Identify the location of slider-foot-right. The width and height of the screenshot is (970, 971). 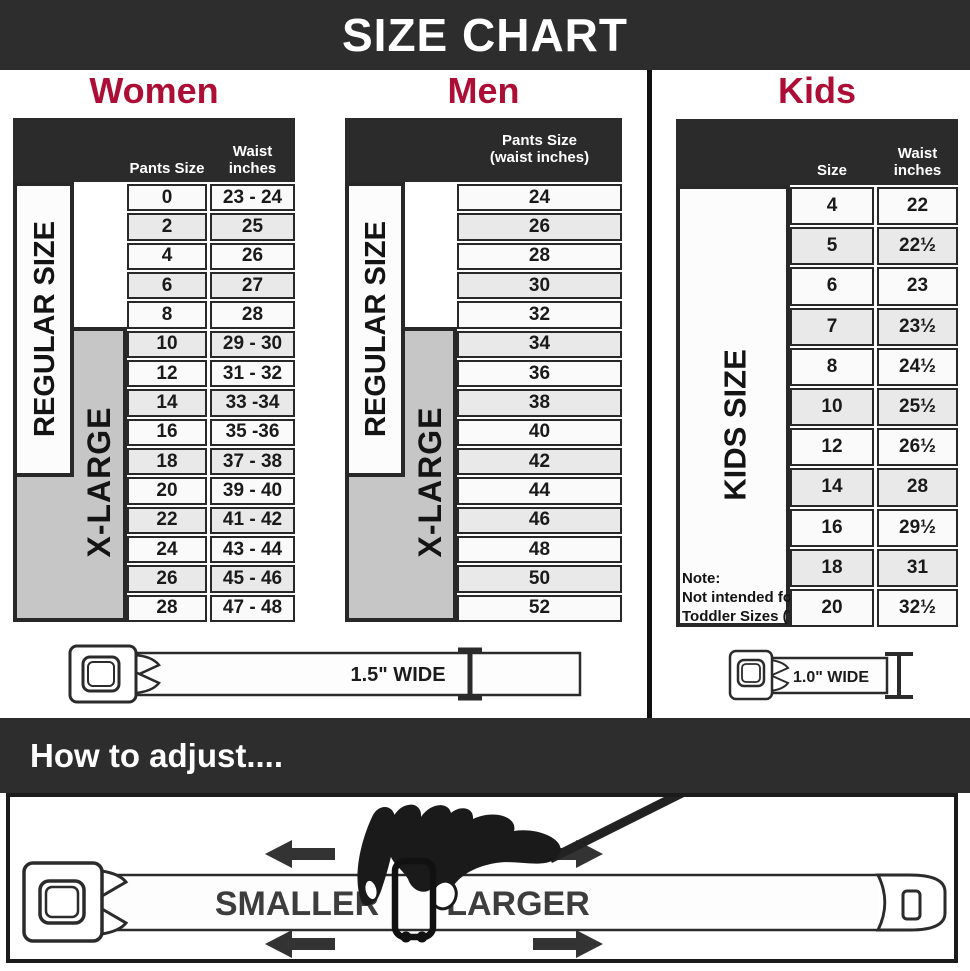
(422, 937).